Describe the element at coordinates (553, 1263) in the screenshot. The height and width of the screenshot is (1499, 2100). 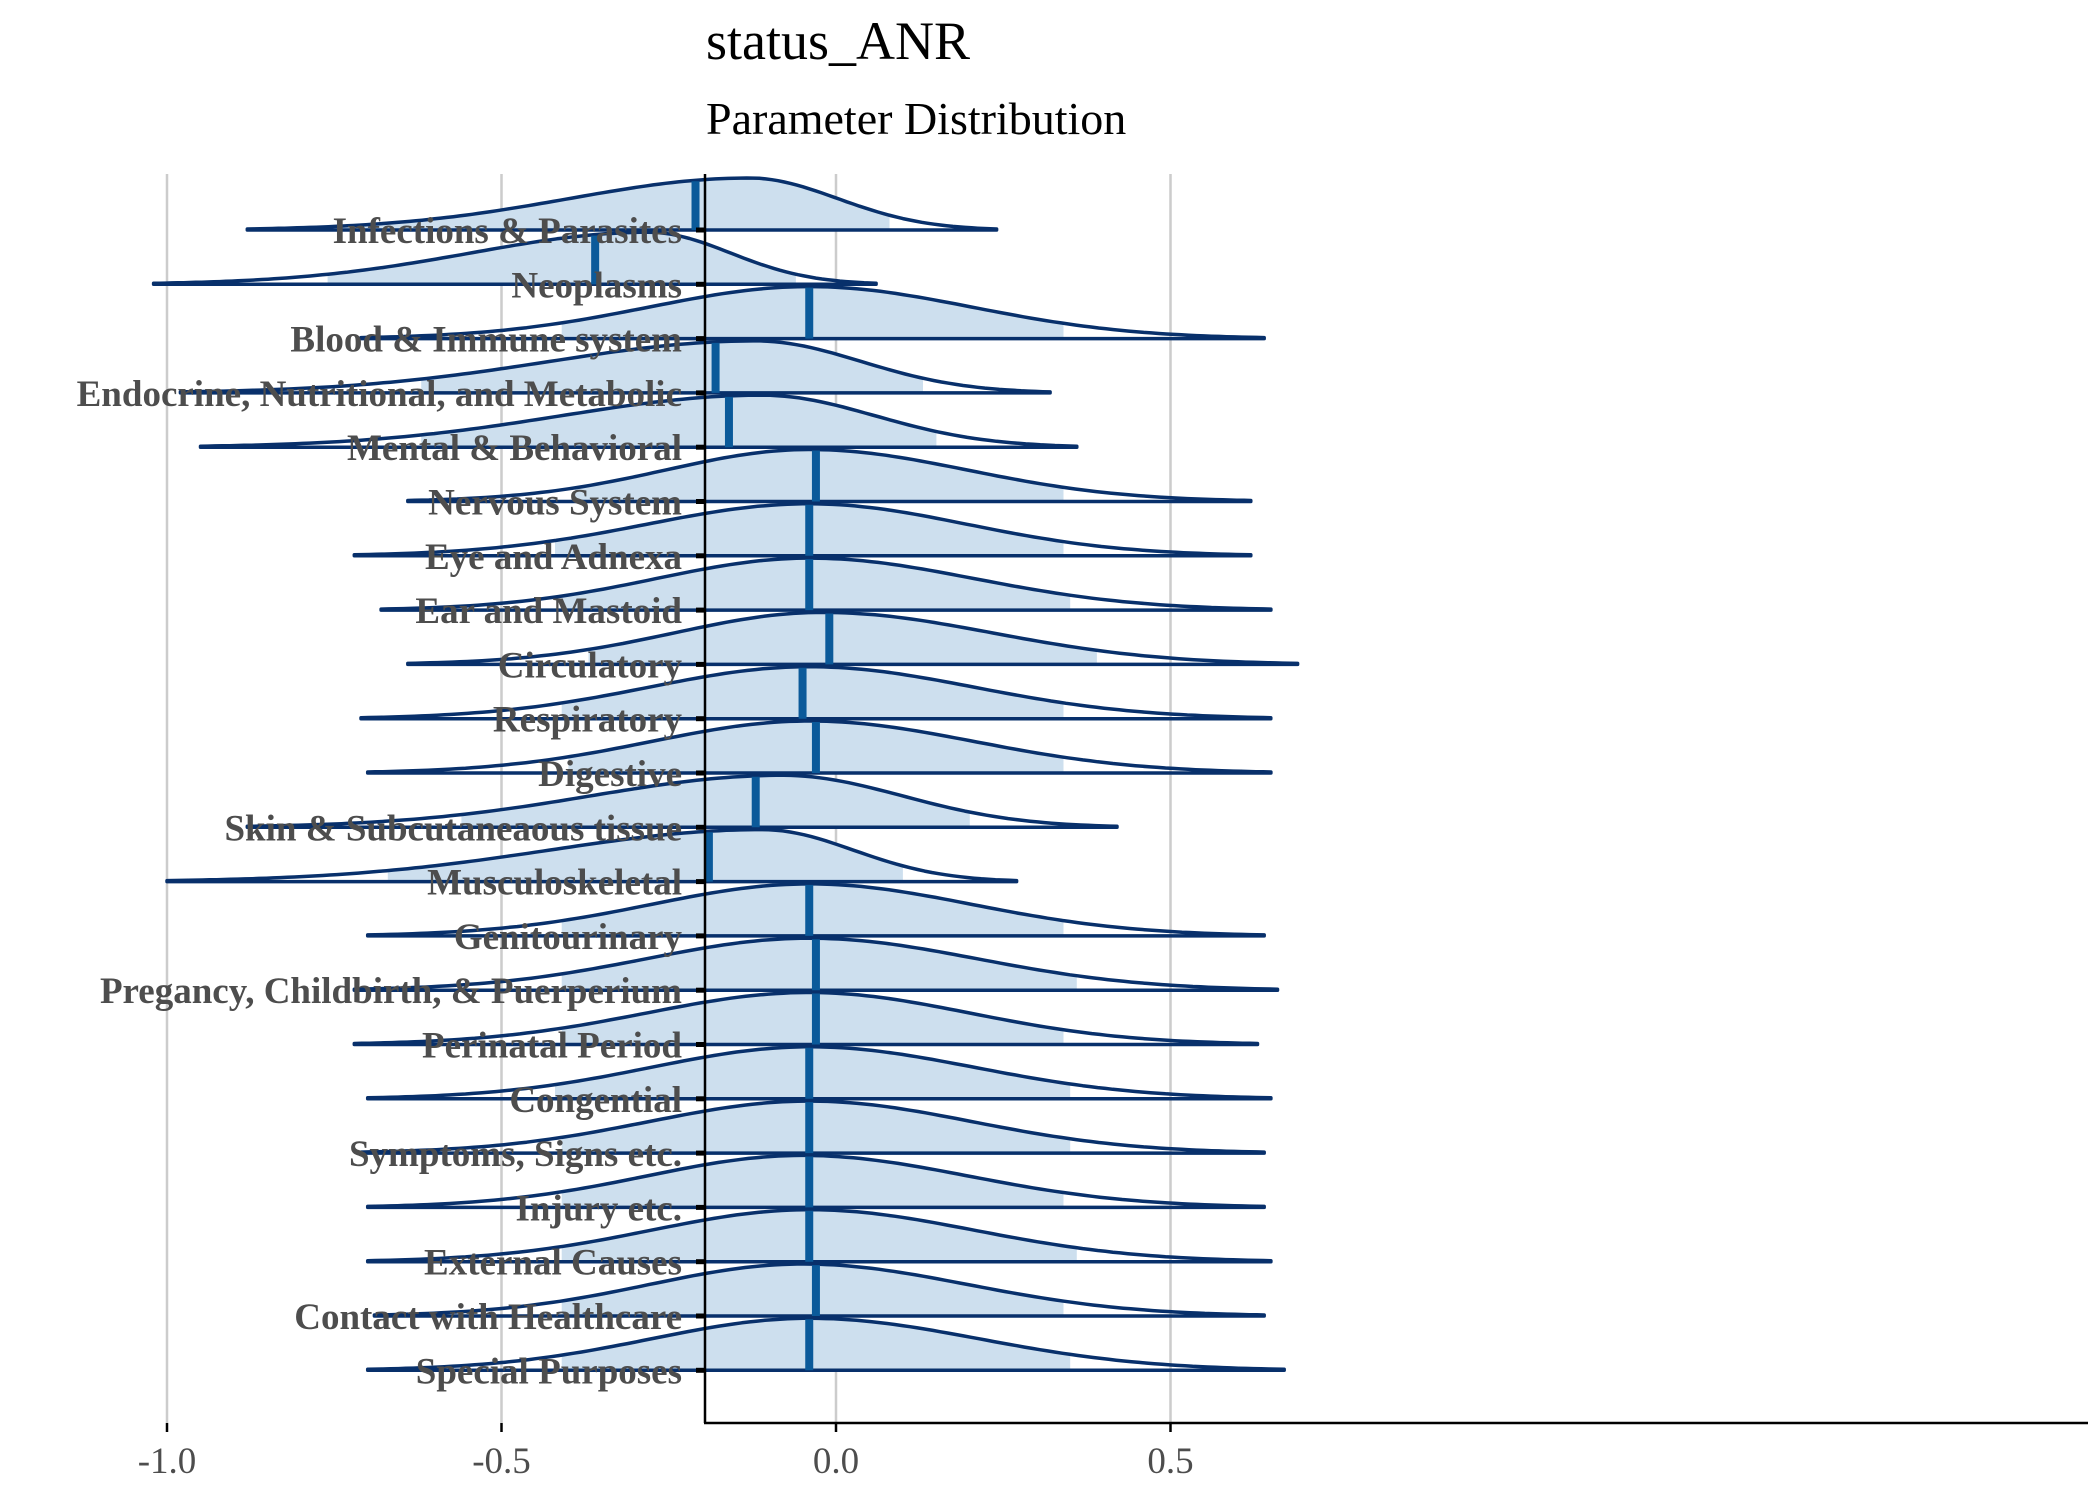
I see `category-label: External Causes` at that location.